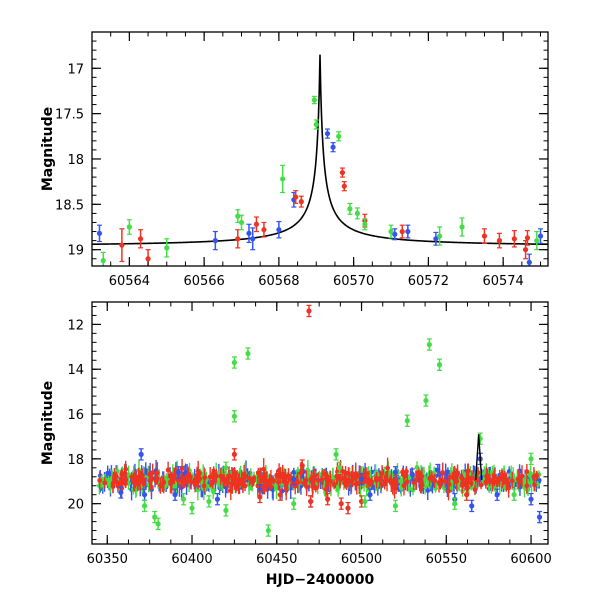  Describe the element at coordinates (203, 281) in the screenshot. I see `x-tick-label: 60566` at that location.